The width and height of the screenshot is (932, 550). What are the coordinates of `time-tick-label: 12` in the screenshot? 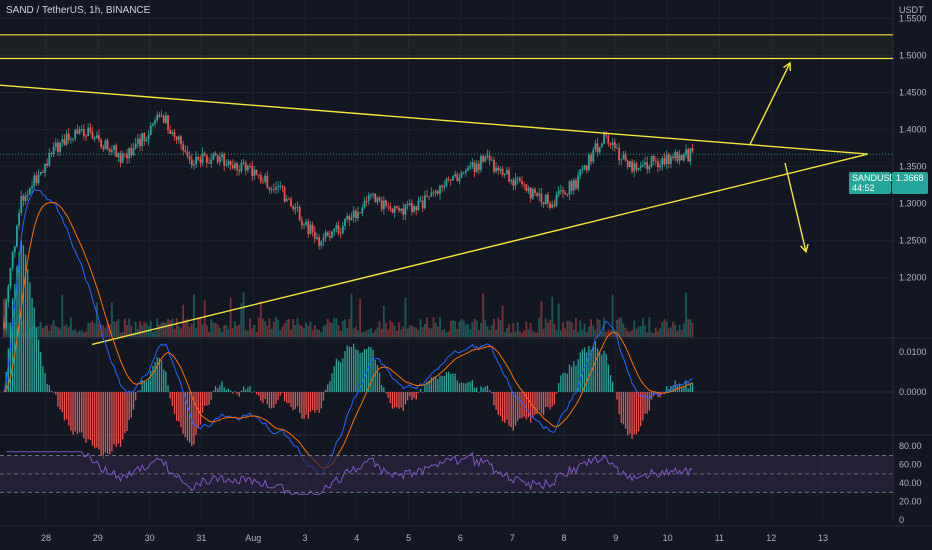 It's located at (771, 538).